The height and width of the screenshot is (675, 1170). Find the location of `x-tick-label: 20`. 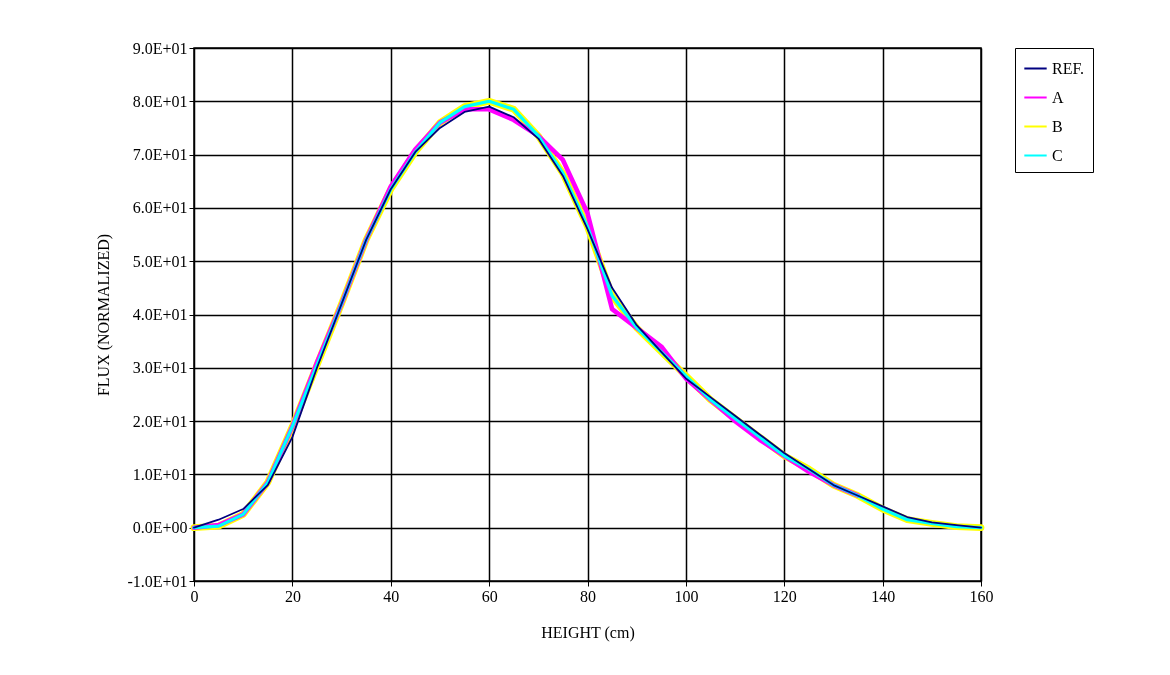

x-tick-label: 20 is located at coordinates (292, 596).